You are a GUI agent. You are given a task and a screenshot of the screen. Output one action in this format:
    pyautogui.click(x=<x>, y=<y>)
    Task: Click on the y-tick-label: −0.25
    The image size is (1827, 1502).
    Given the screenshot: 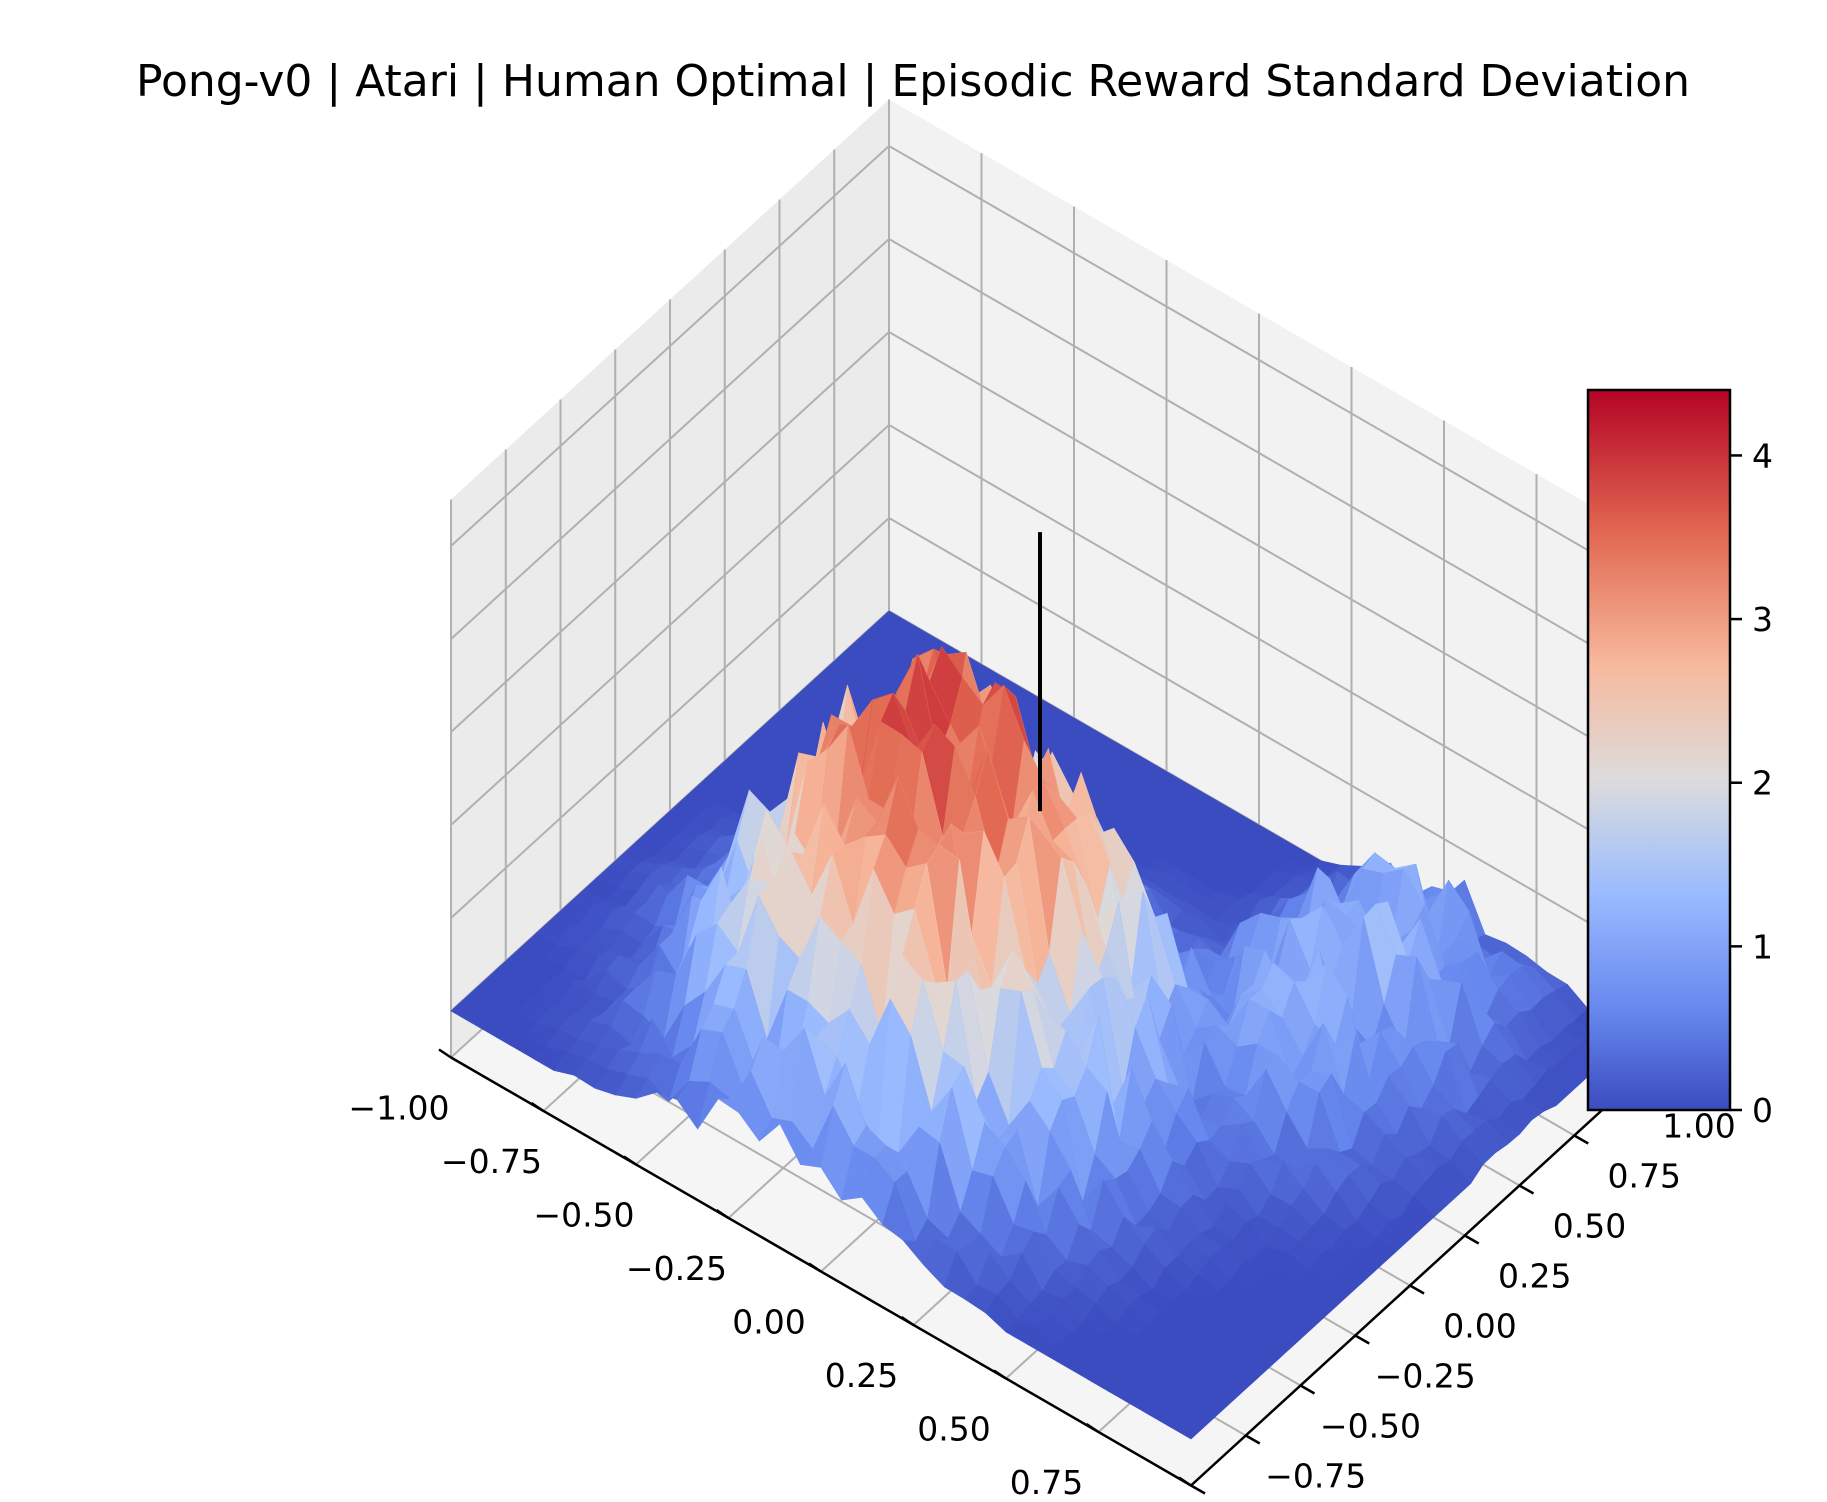 What is the action you would take?
    pyautogui.click(x=1425, y=1376)
    